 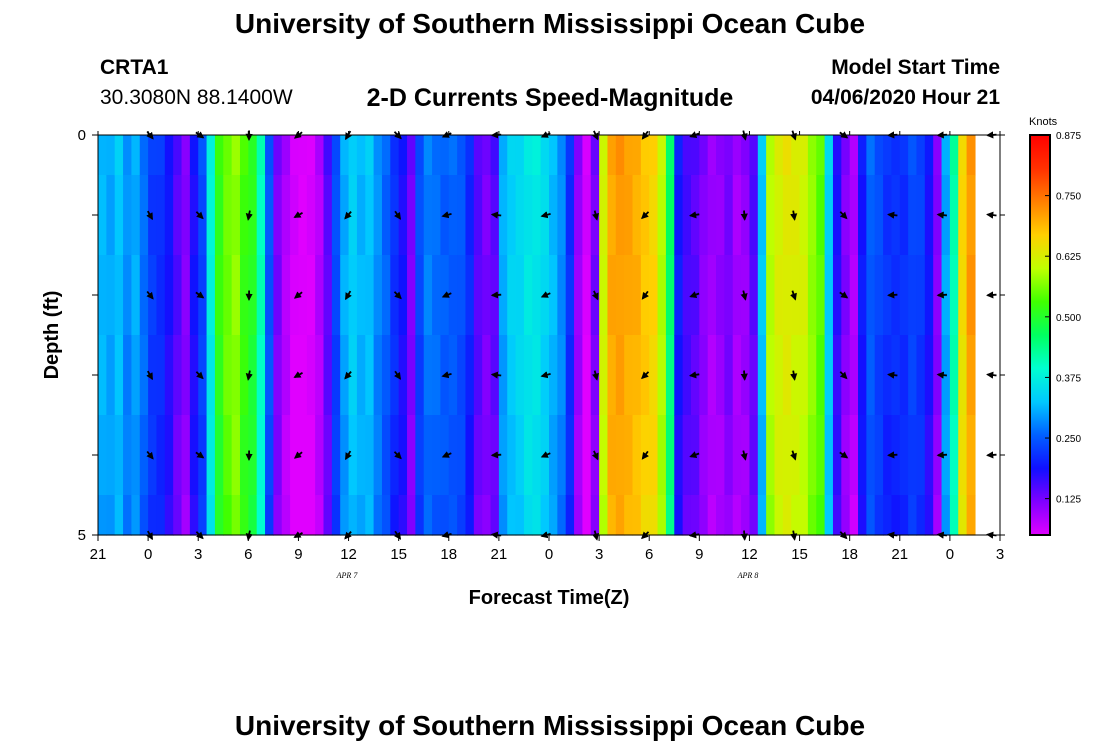 I want to click on x-tick-label: 18, so click(x=849, y=554).